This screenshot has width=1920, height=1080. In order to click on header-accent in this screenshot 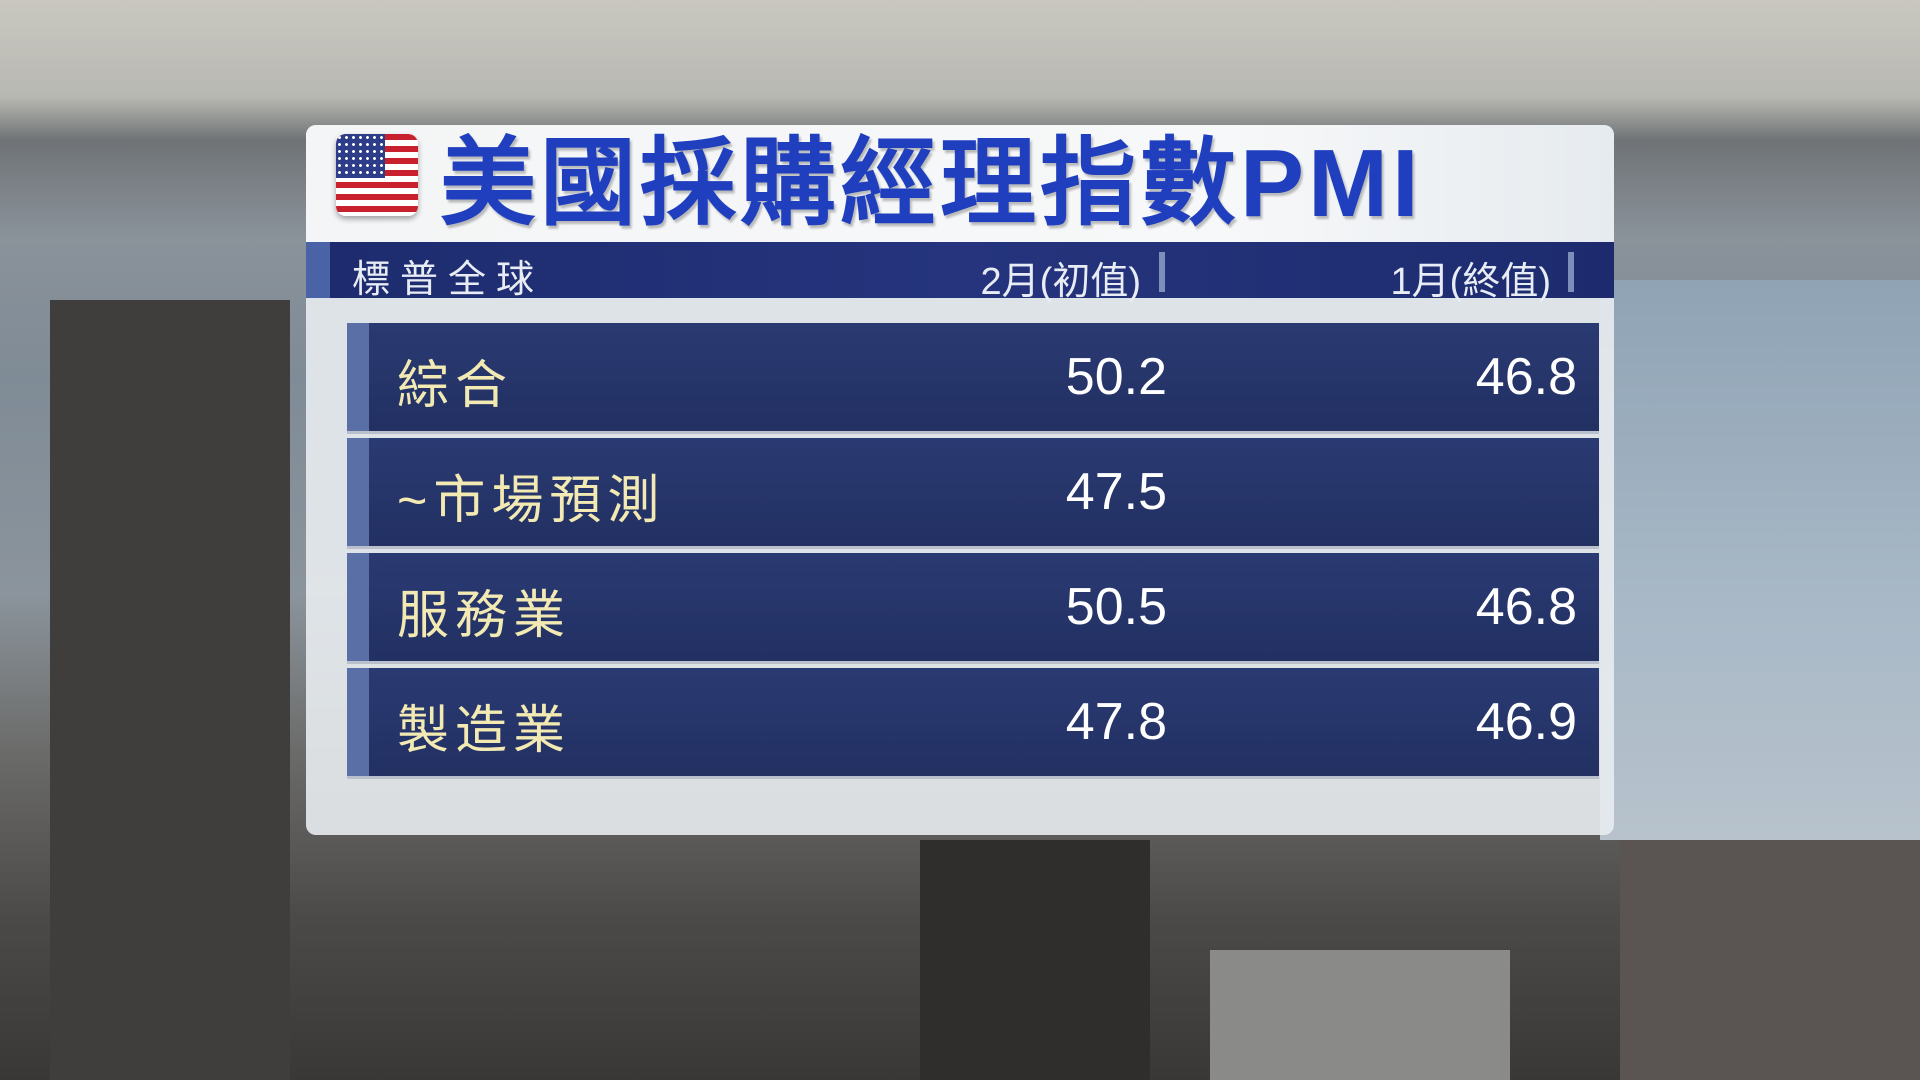, I will do `click(318, 270)`.